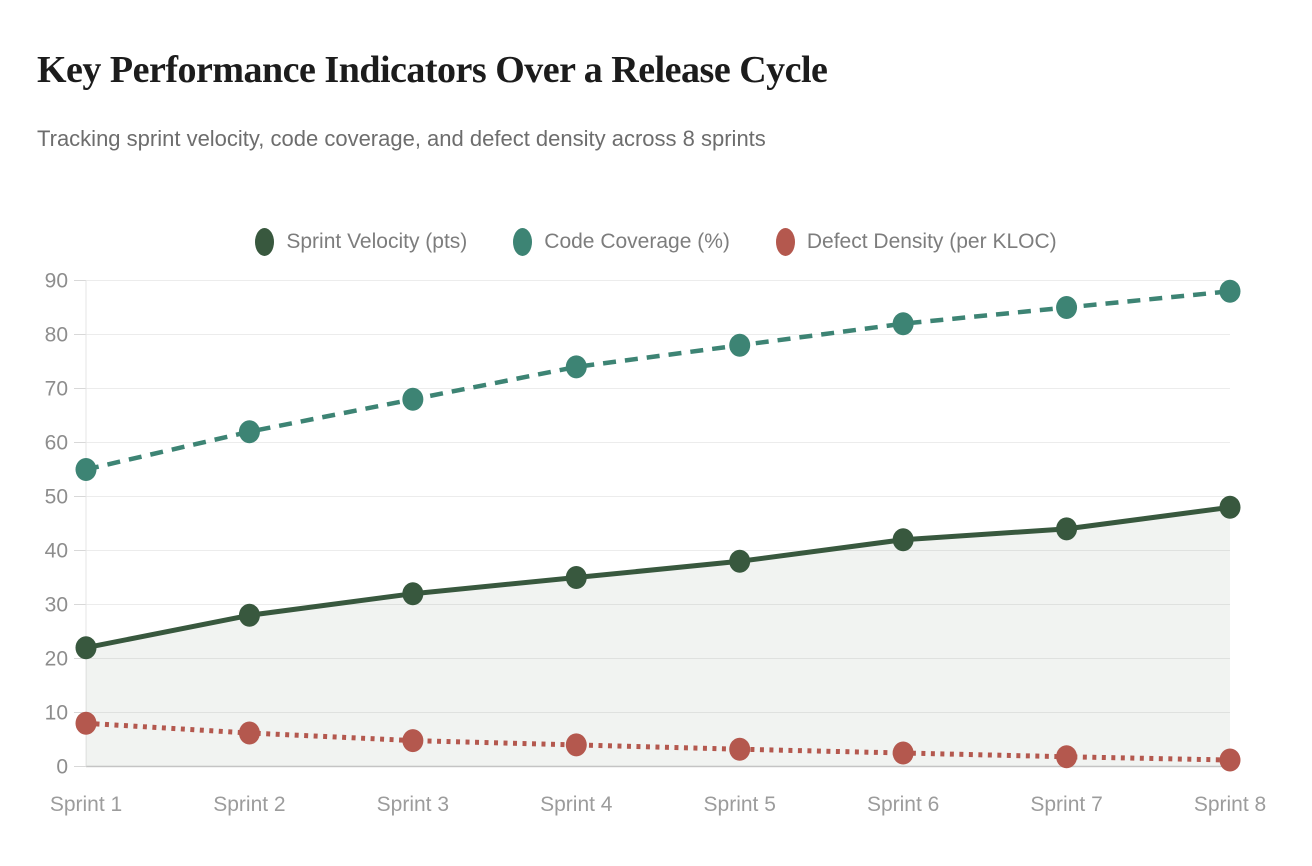 The image size is (1312, 866). What do you see at coordinates (56, 605) in the screenshot?
I see `y-tick-label: 30` at bounding box center [56, 605].